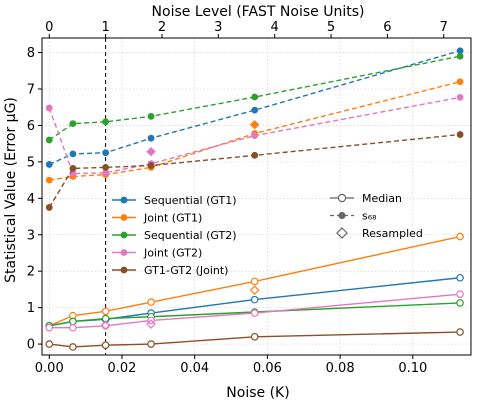 This screenshot has height=406, width=479. I want to click on y-tick-label: 2, so click(31, 272).